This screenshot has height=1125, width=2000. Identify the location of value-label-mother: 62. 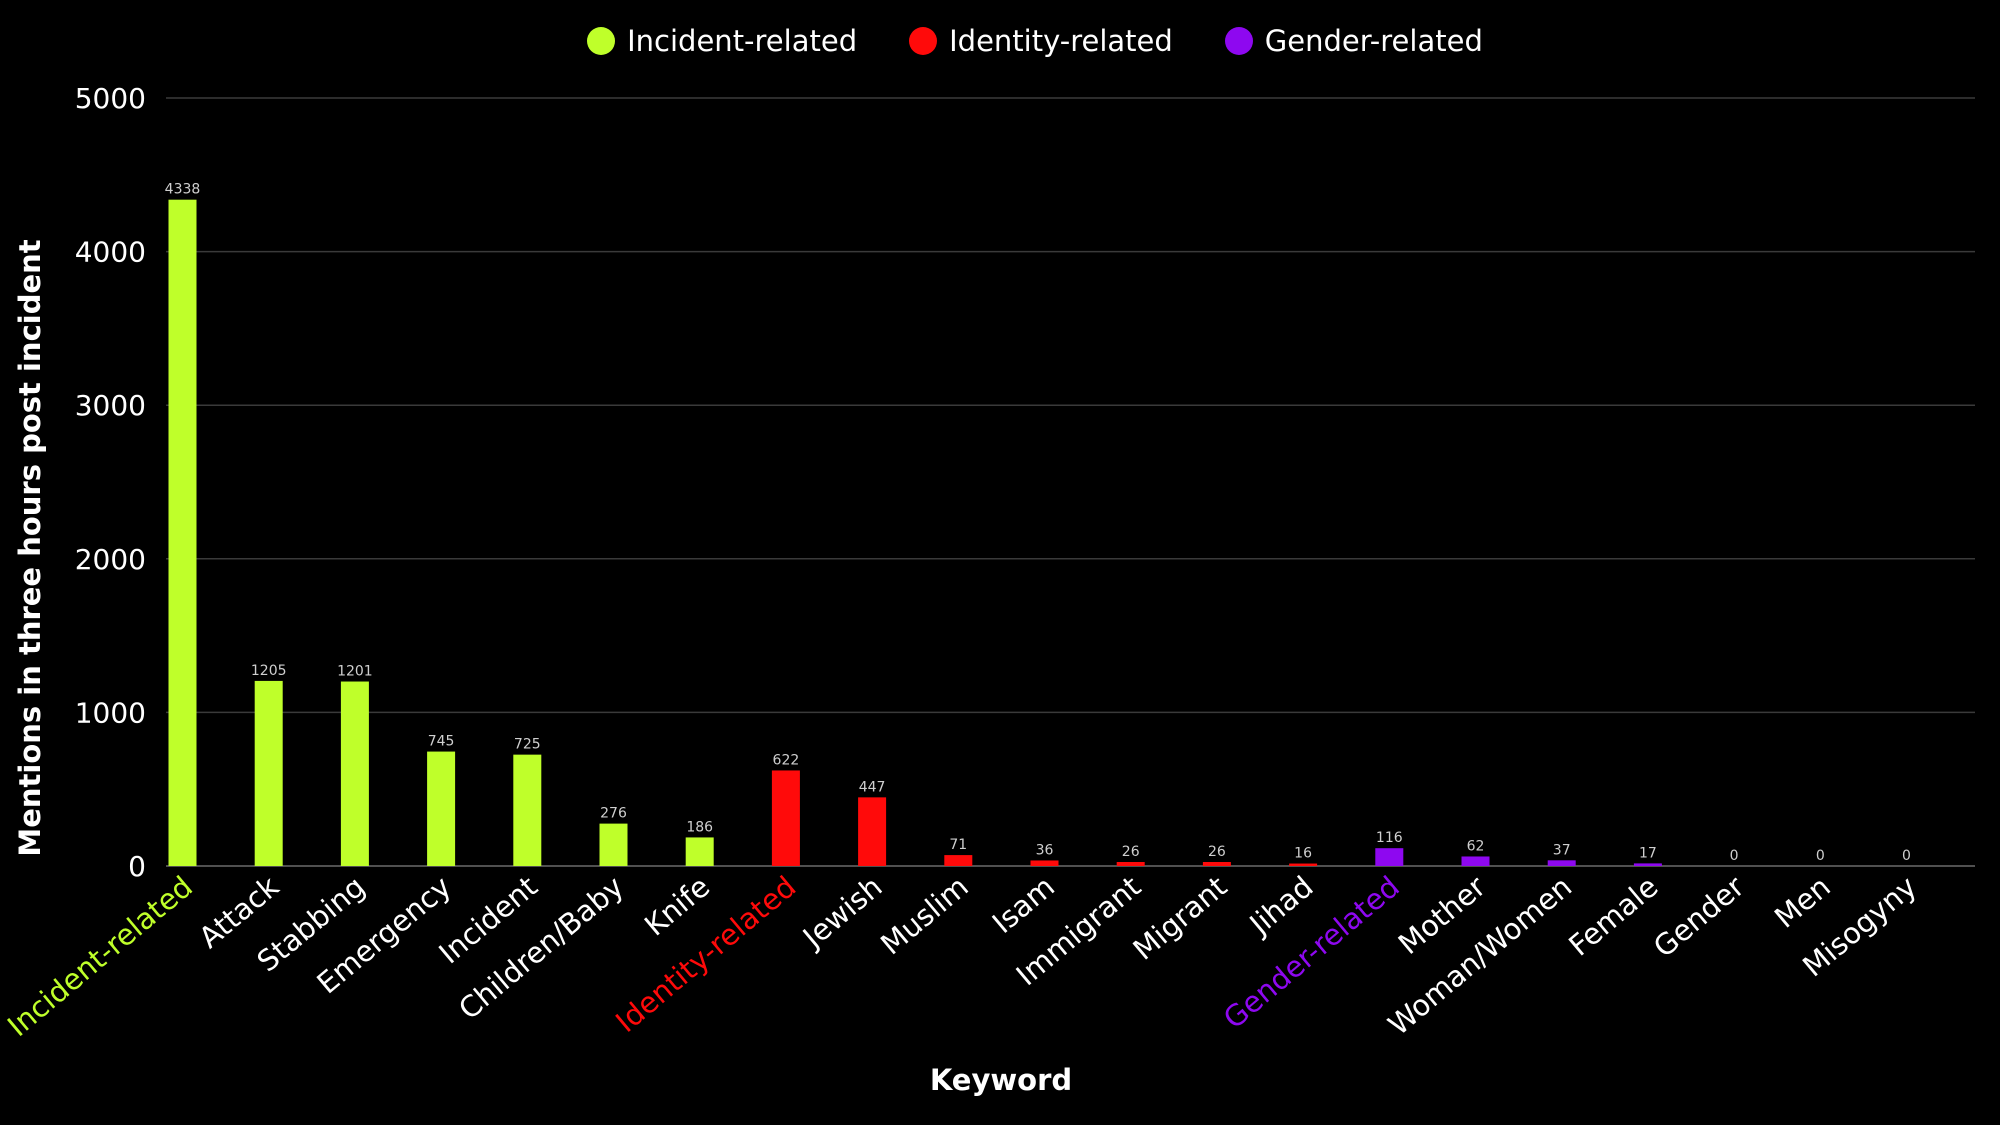
(1476, 846).